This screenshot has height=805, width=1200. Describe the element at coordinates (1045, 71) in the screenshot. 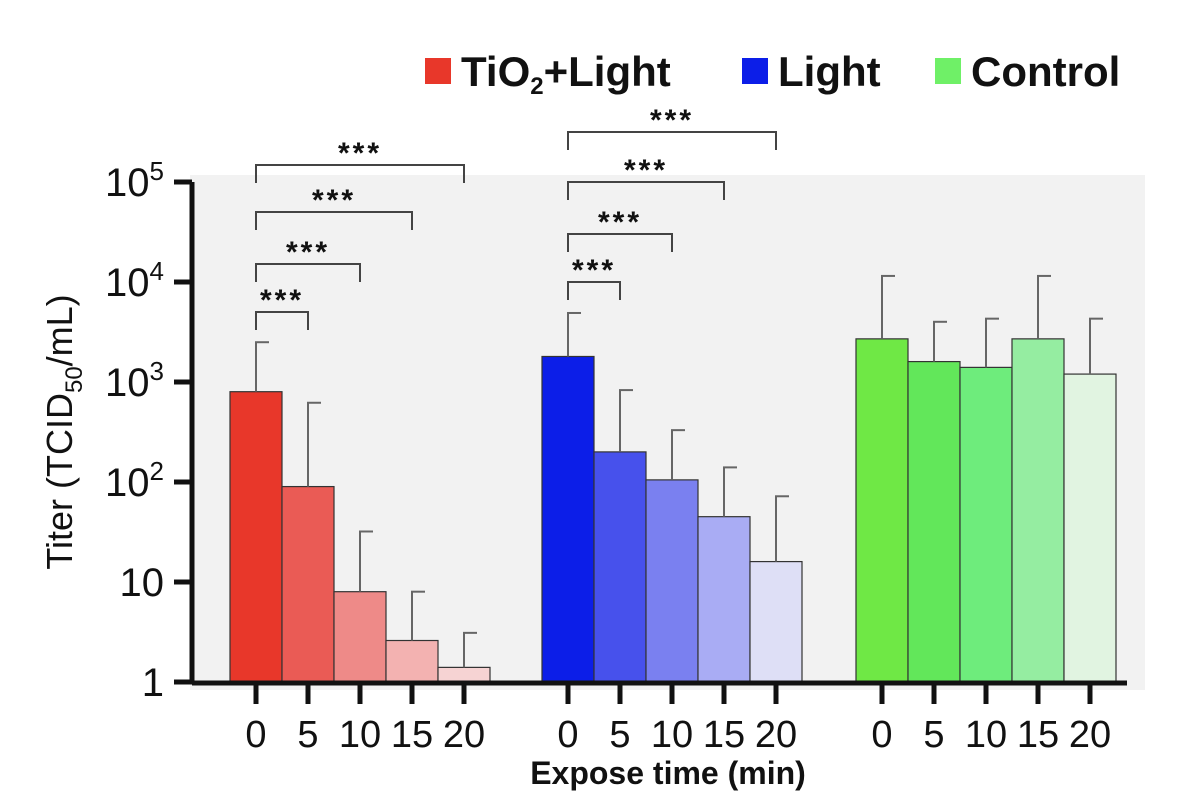

I see `legend-label: Control` at that location.